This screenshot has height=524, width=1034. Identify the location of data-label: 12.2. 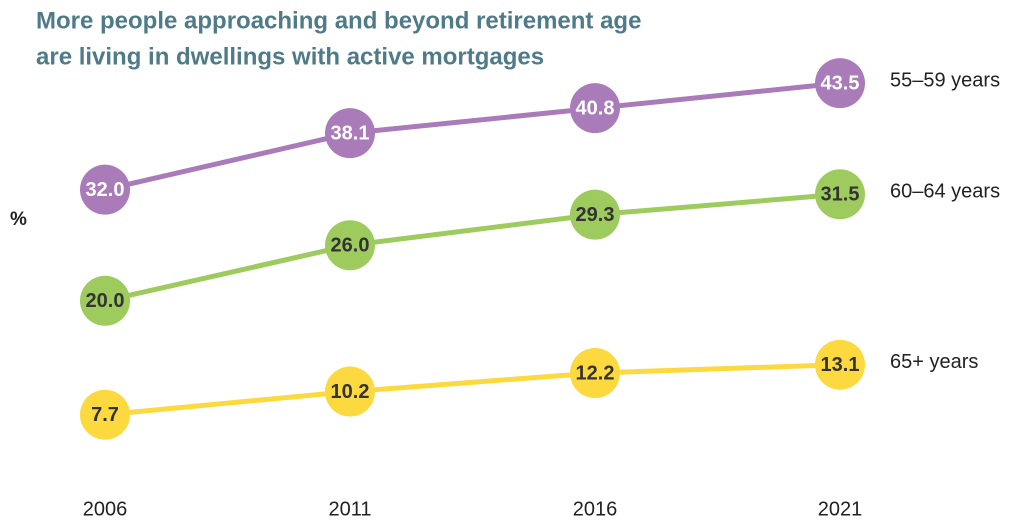
(595, 373).